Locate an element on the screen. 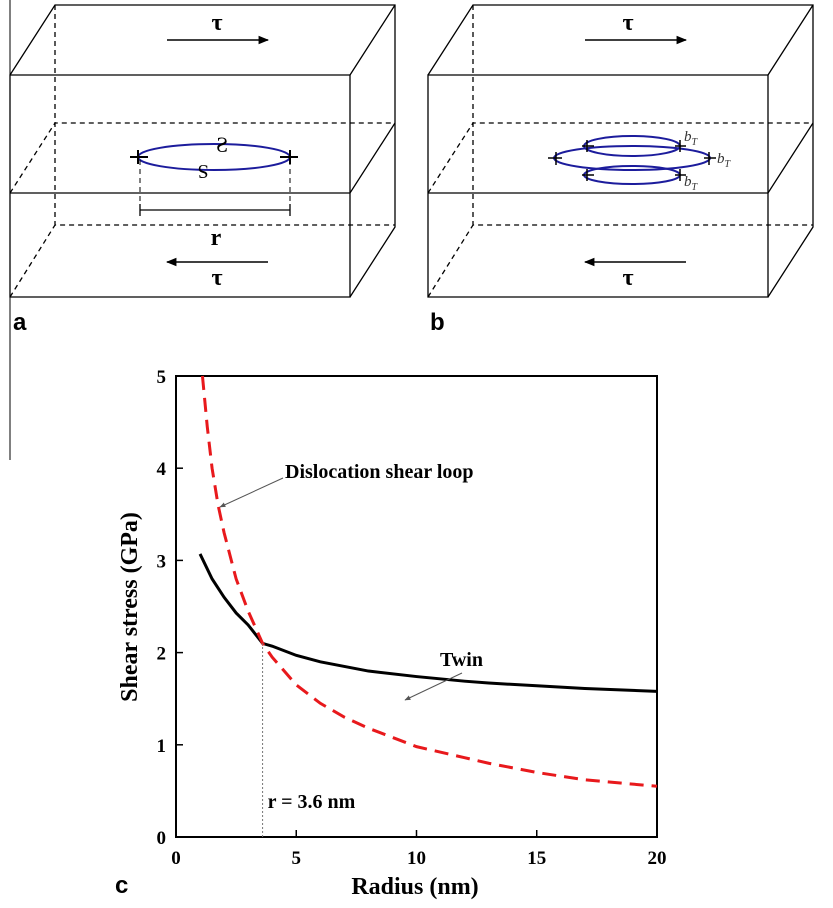 The width and height of the screenshot is (833, 908). dimension is located at coordinates (215, 210).